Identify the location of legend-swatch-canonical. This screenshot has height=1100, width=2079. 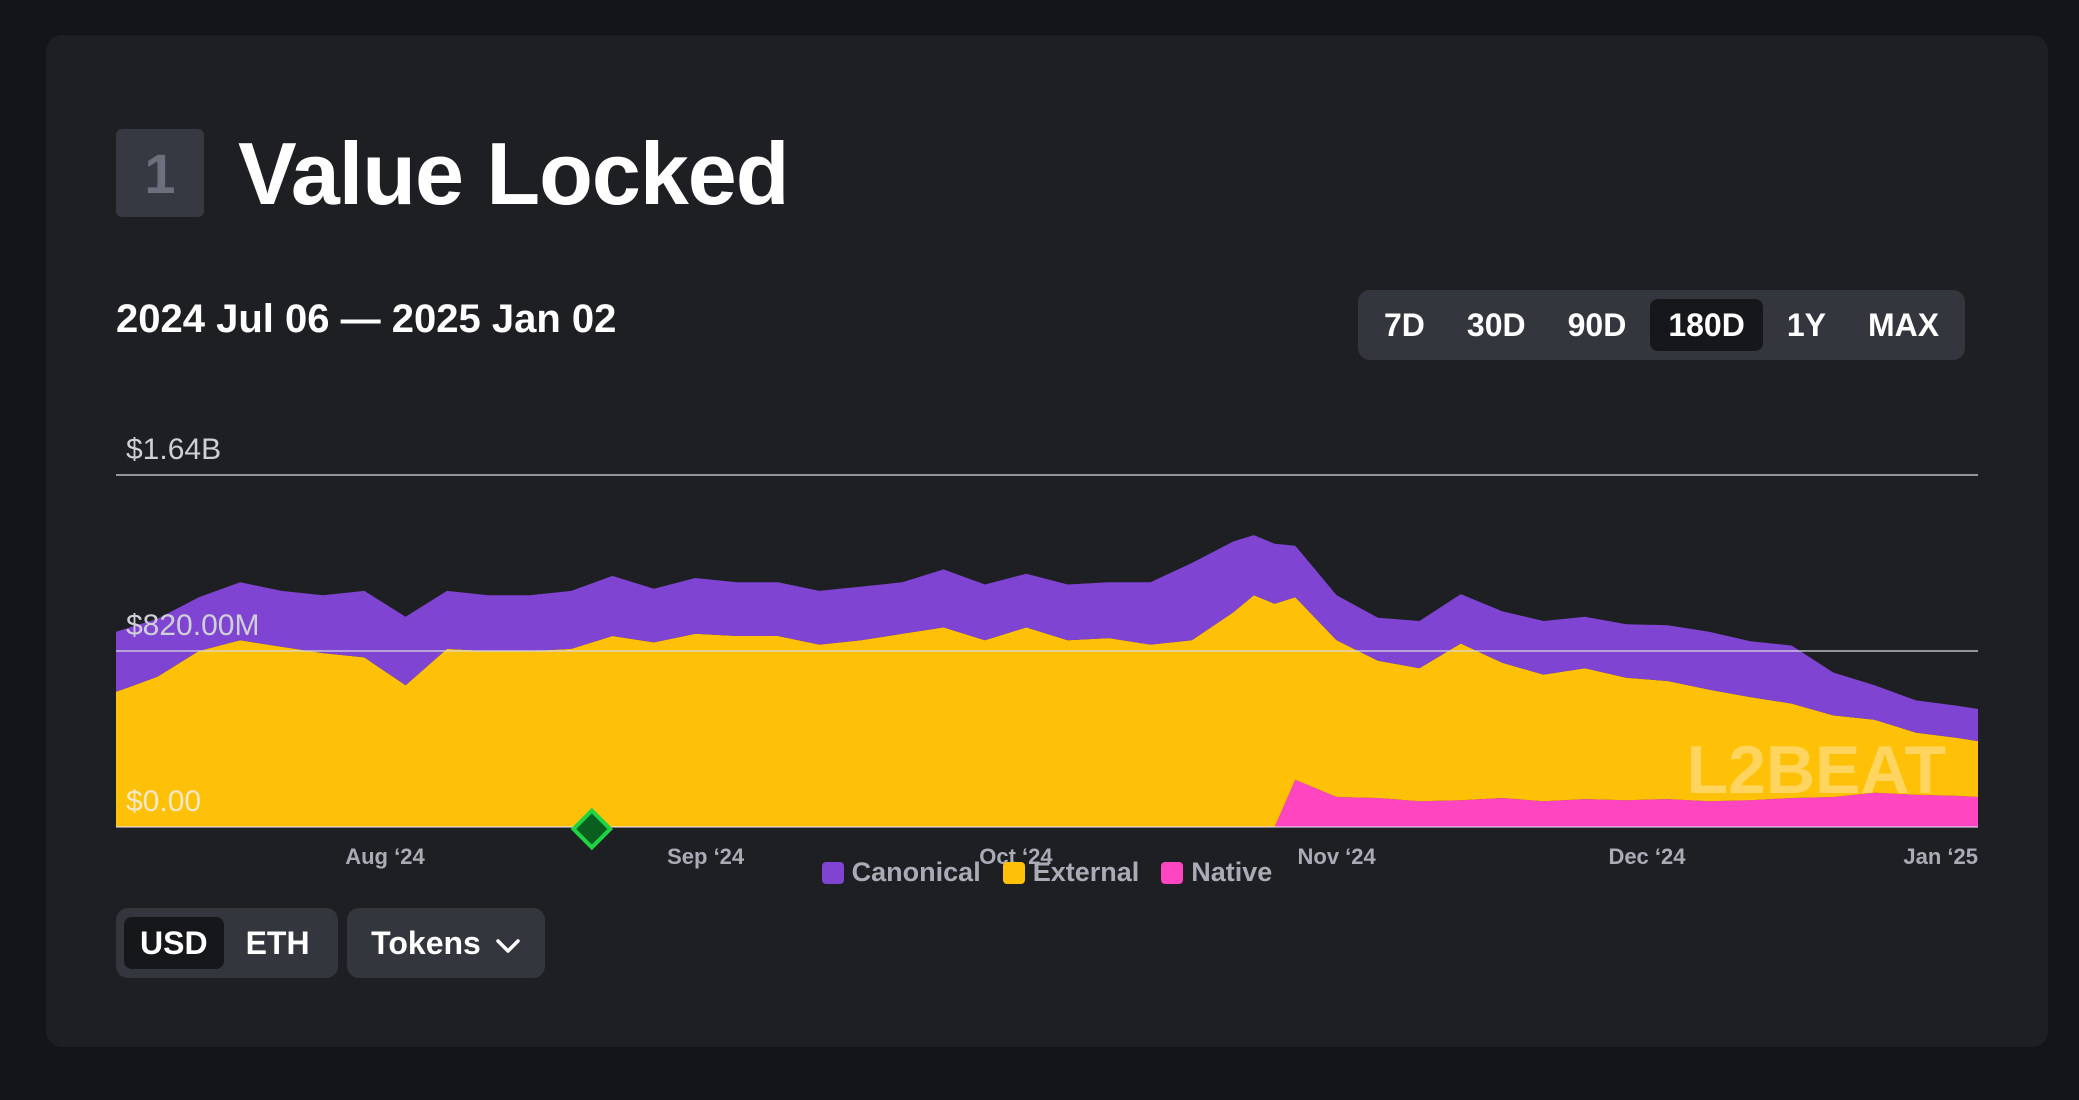
(832, 872).